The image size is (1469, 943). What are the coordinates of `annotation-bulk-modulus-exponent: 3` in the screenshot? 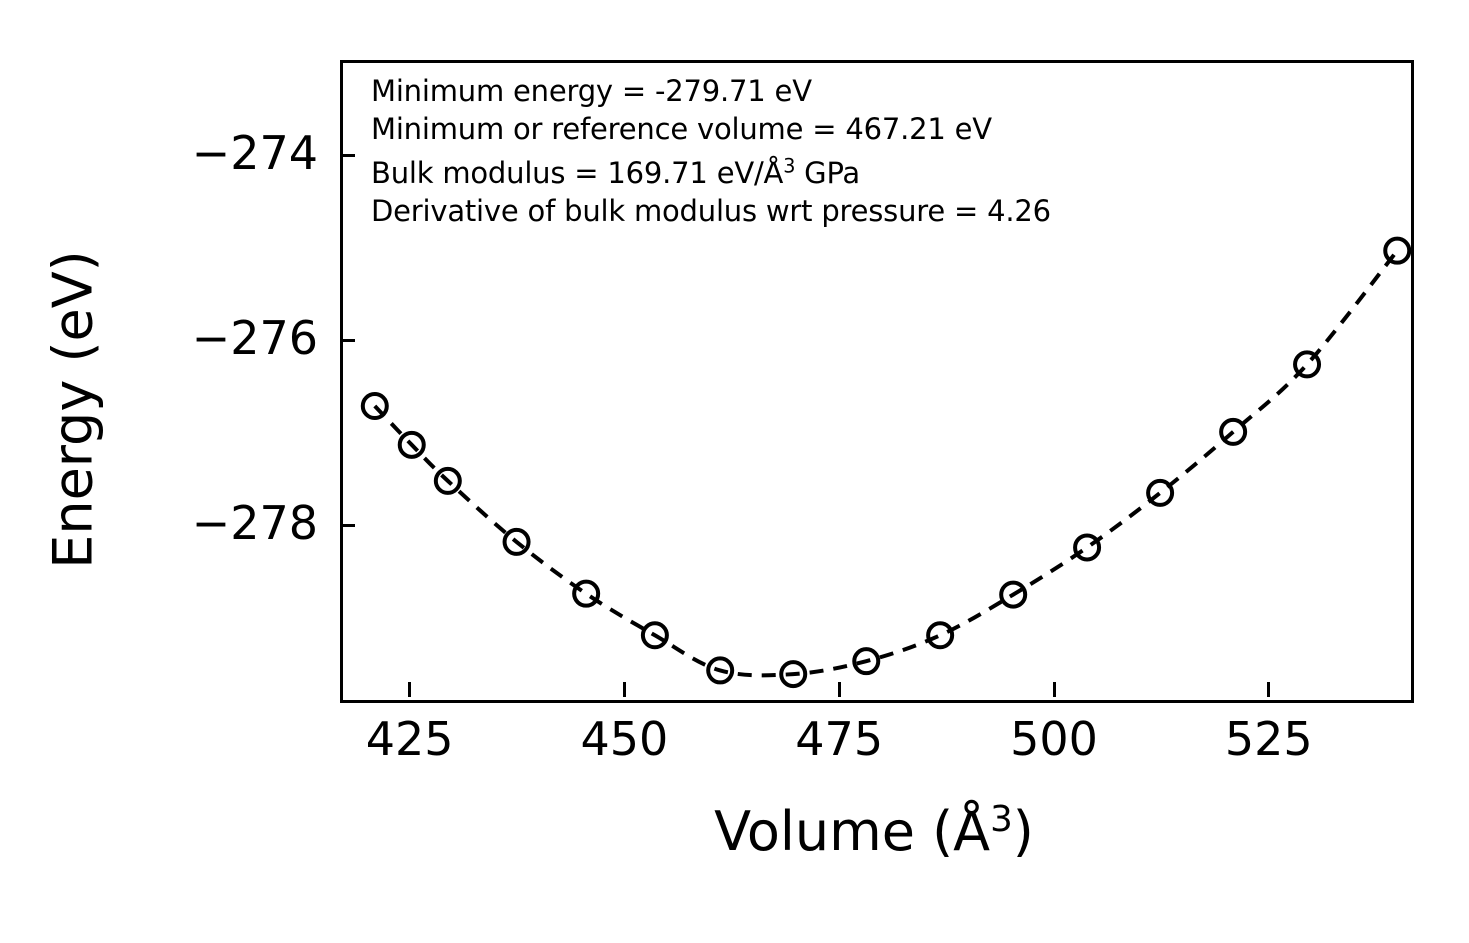 It's located at (789, 166).